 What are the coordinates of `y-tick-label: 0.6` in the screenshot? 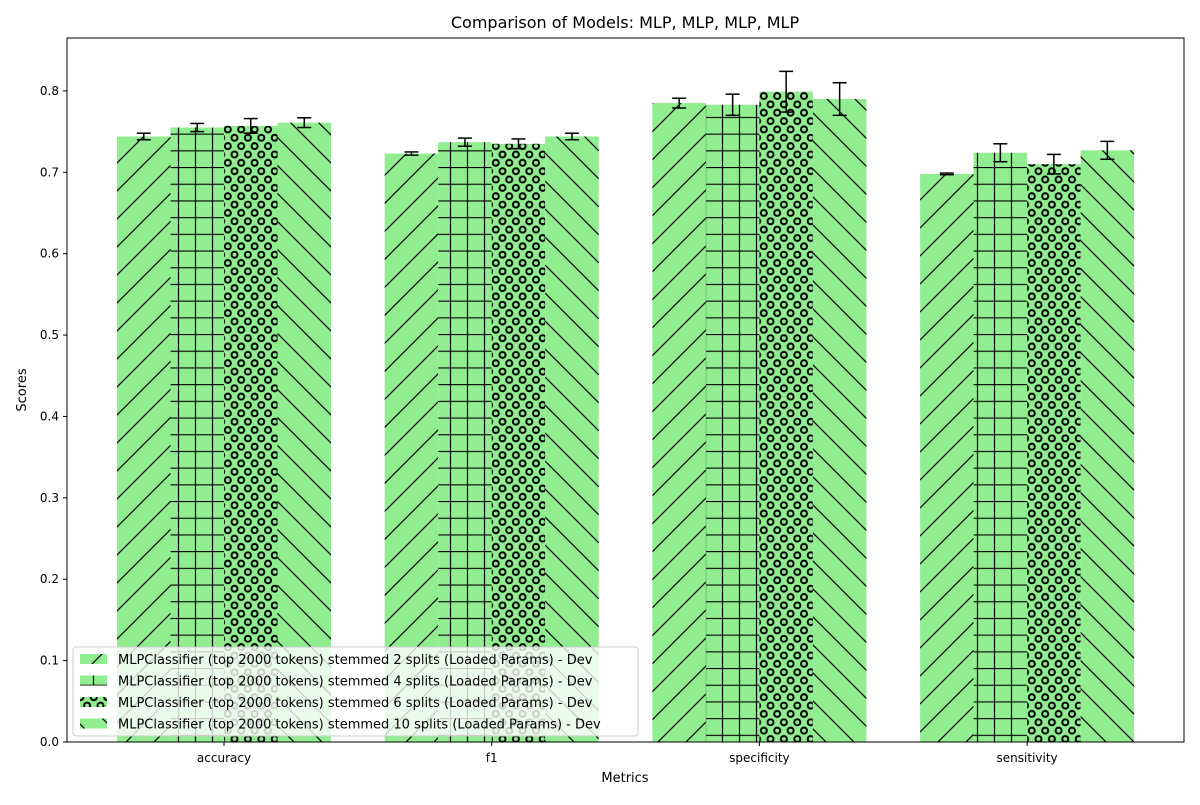 It's located at (49, 254).